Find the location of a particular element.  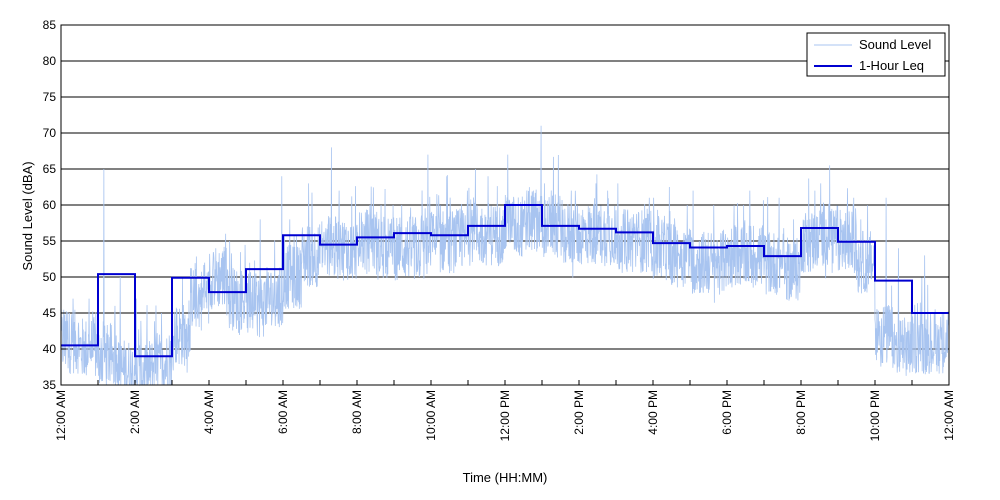

legend-label-sound-level: Sound Level is located at coordinates (895, 44).